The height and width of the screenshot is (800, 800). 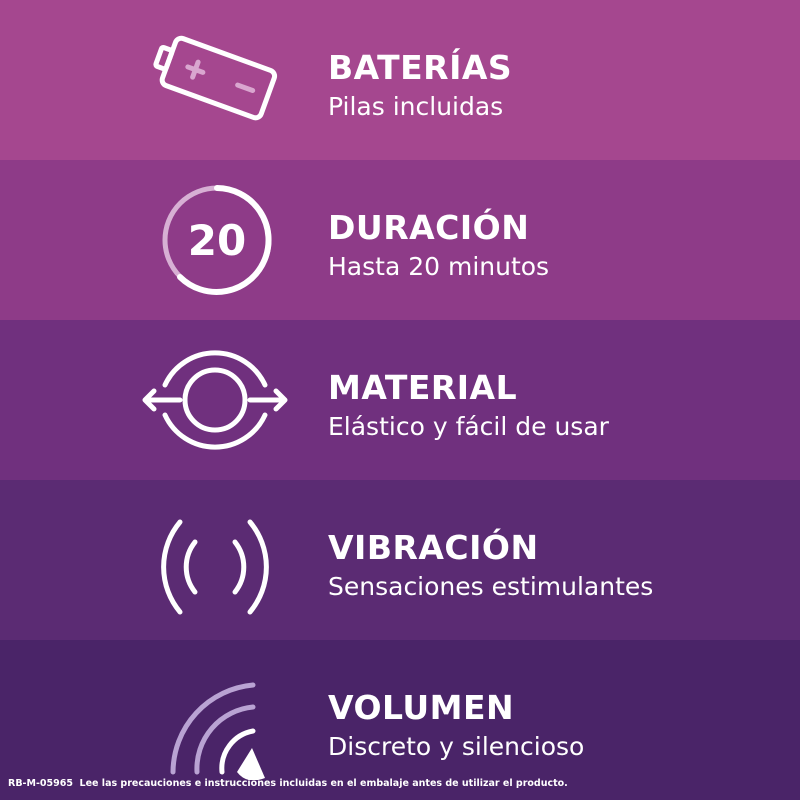 I want to click on feature-subtitle: Sensaciones estimulantes, so click(x=491, y=586).